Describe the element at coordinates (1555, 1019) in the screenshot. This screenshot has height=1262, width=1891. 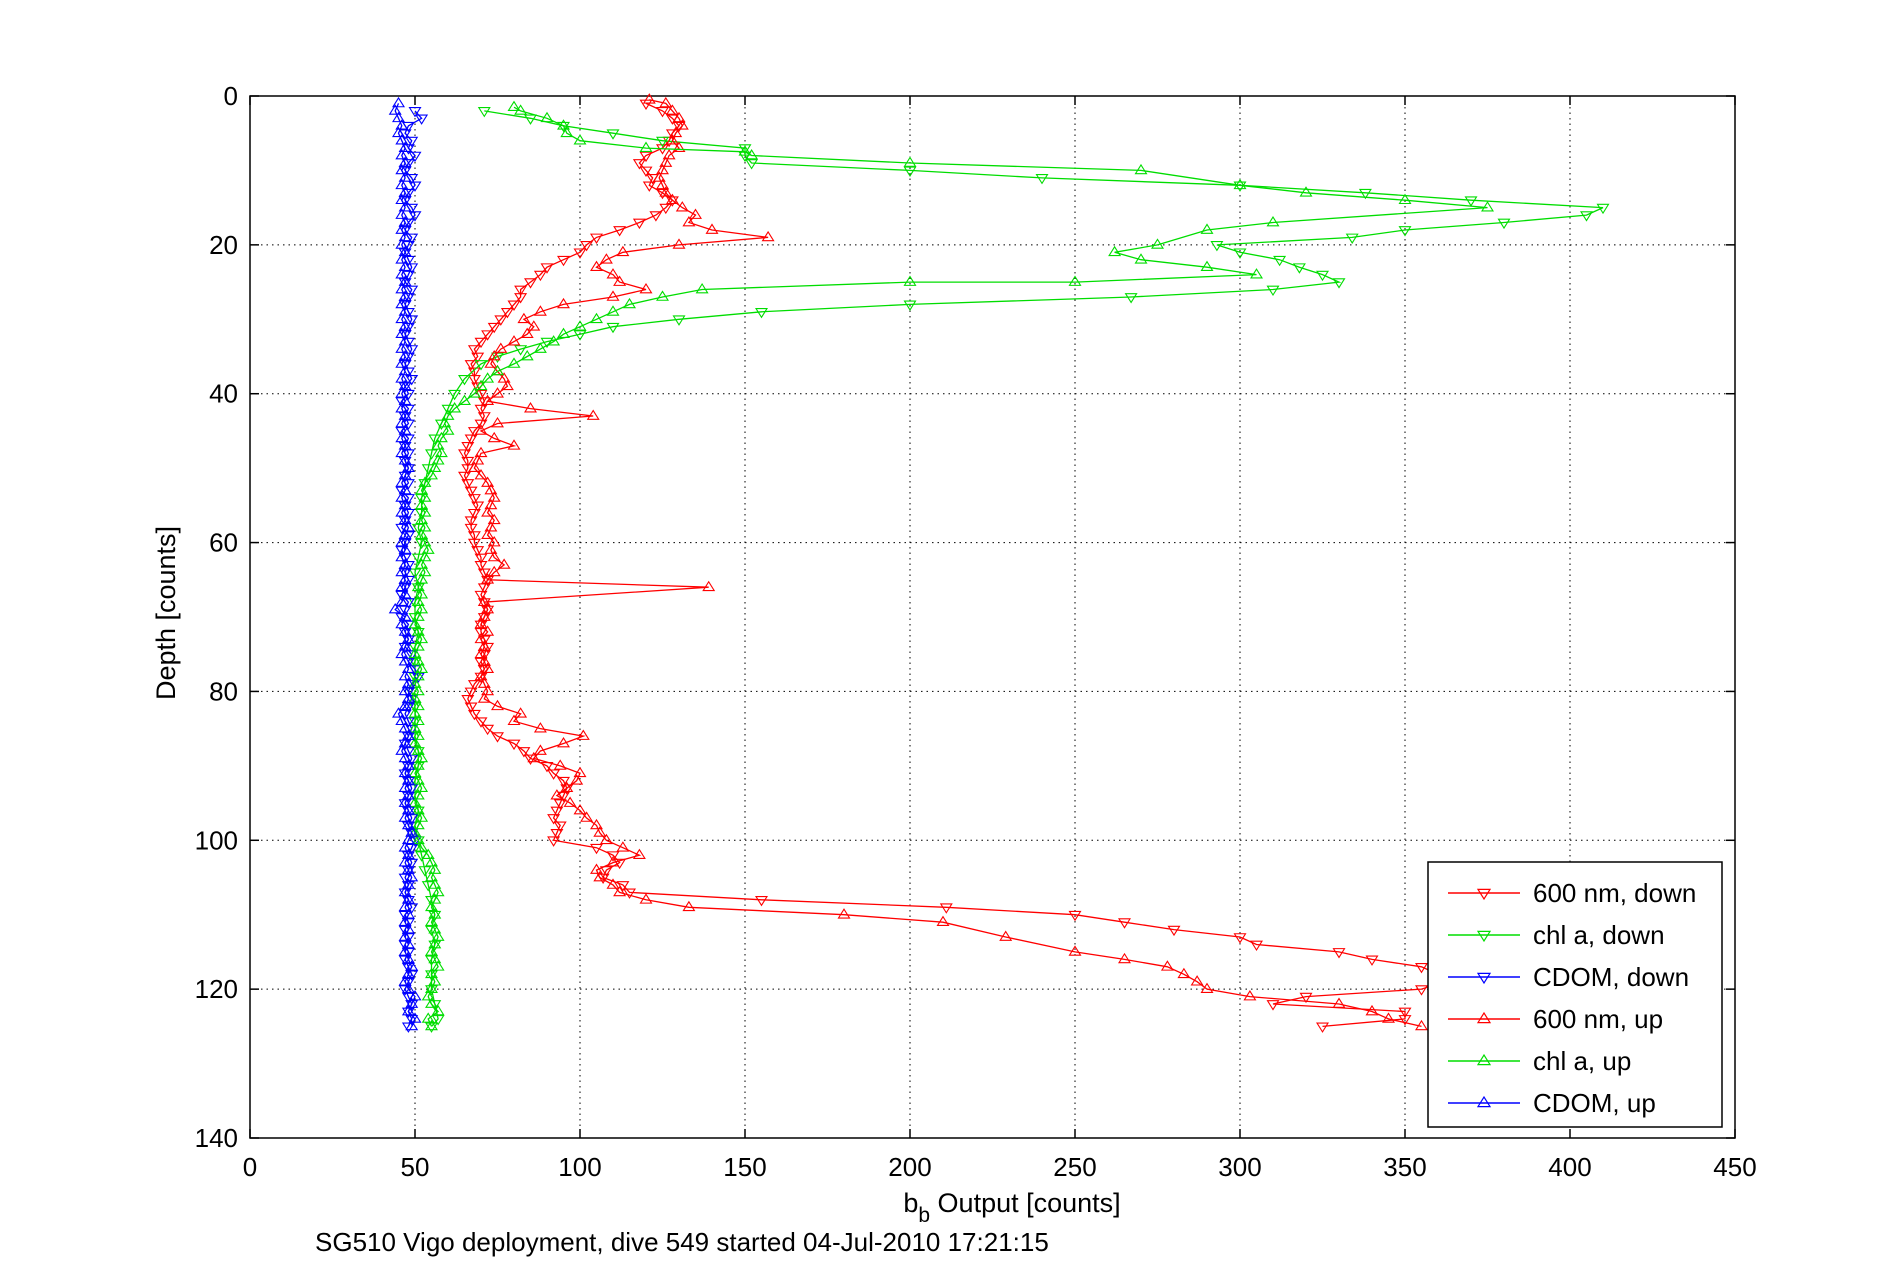
I see `legend-item: 600 nm, up` at that location.